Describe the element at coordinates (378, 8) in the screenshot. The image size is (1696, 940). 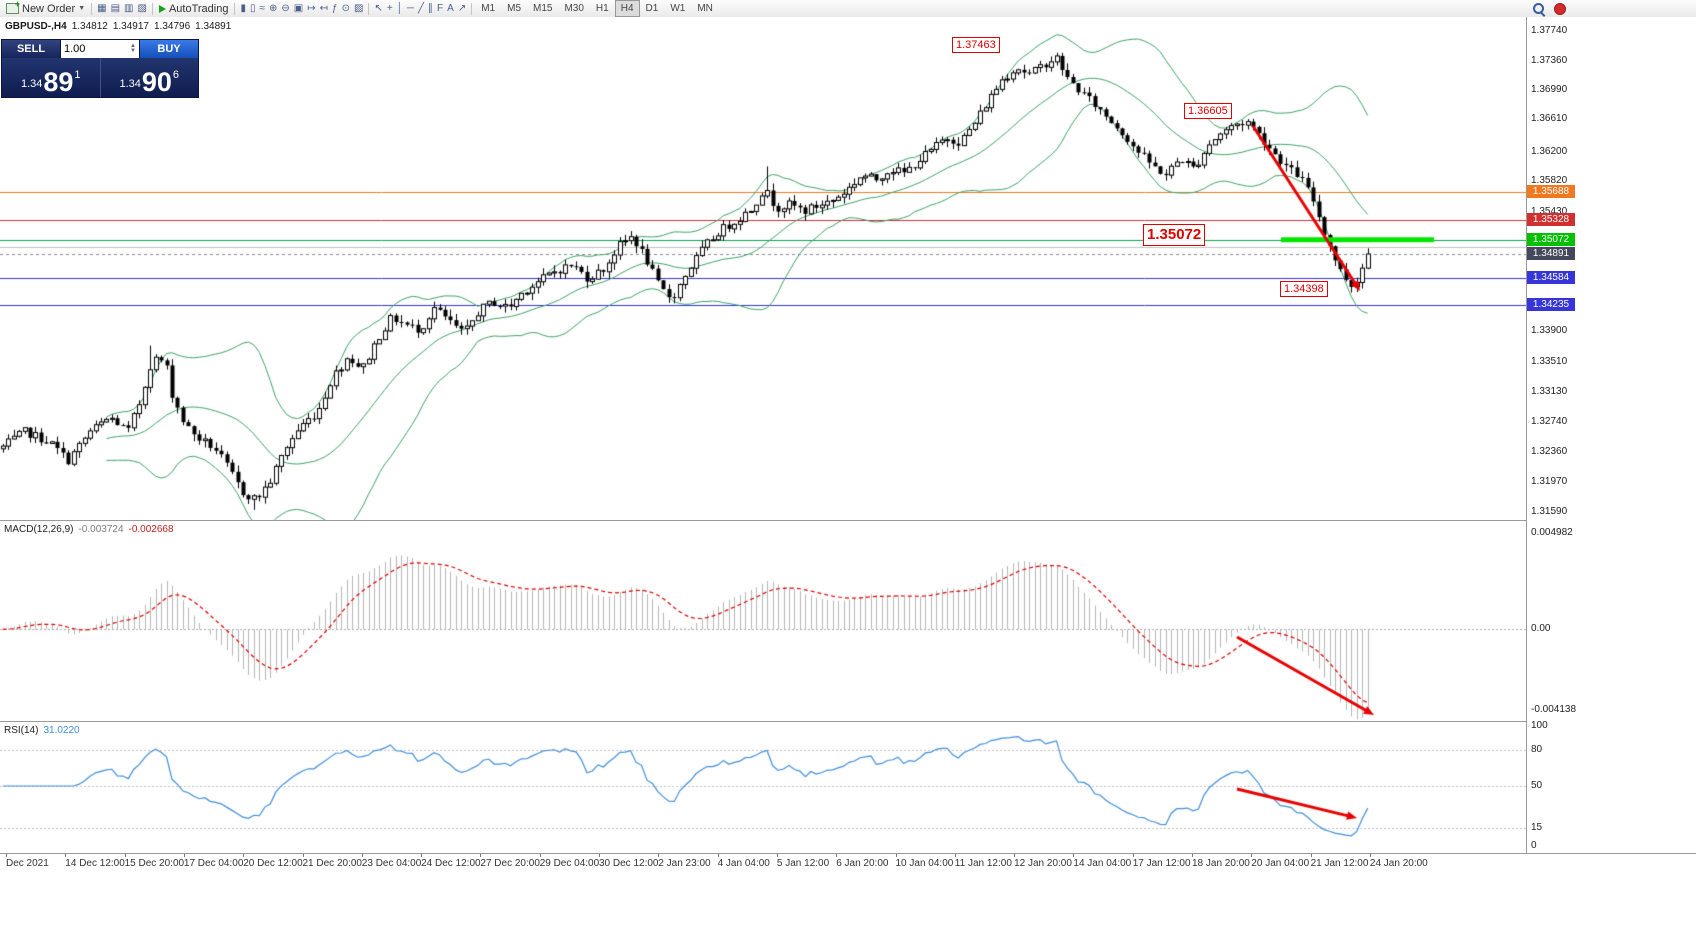
I see `cursor-icon: ↖` at that location.